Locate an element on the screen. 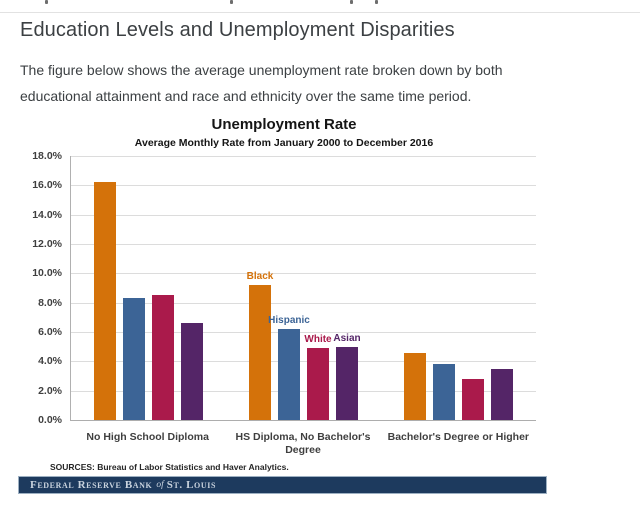  x-axis-label: HS Diploma, No Bachelor's Degree is located at coordinates (303, 443).